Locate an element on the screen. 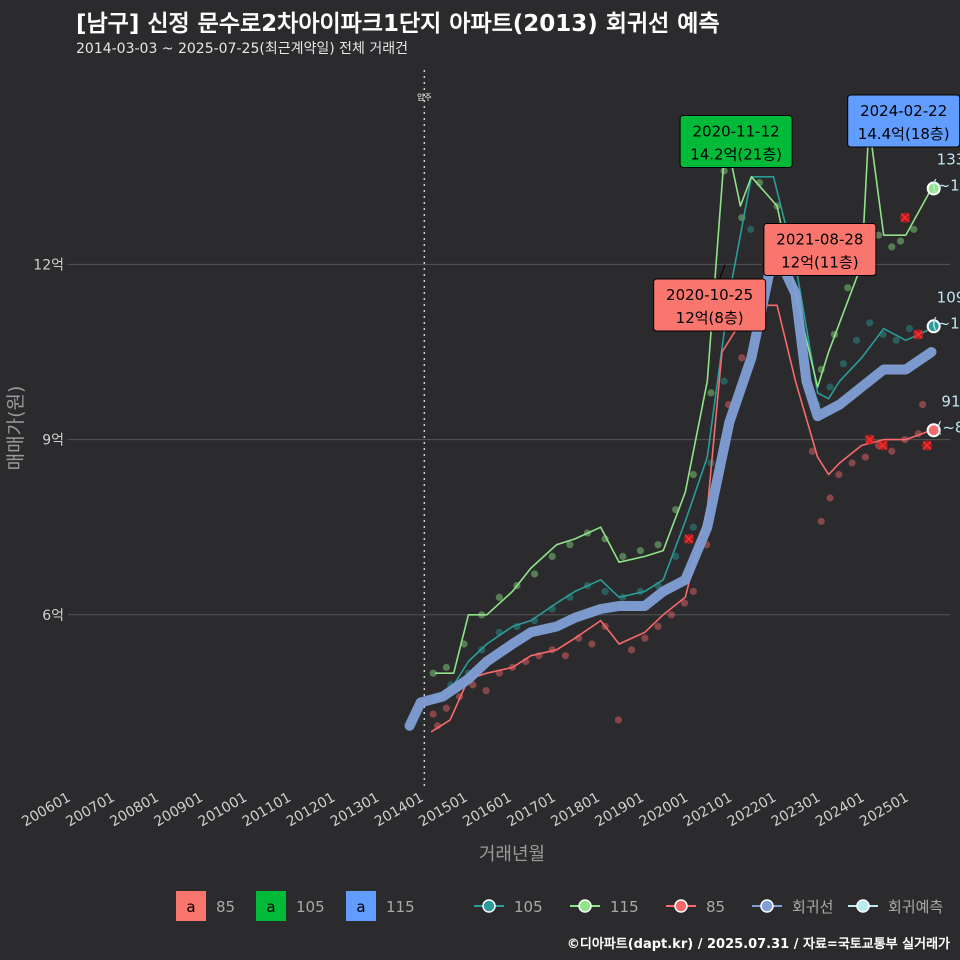 This screenshot has width=960, height=960. legend-label: 회귀선 is located at coordinates (812, 907).